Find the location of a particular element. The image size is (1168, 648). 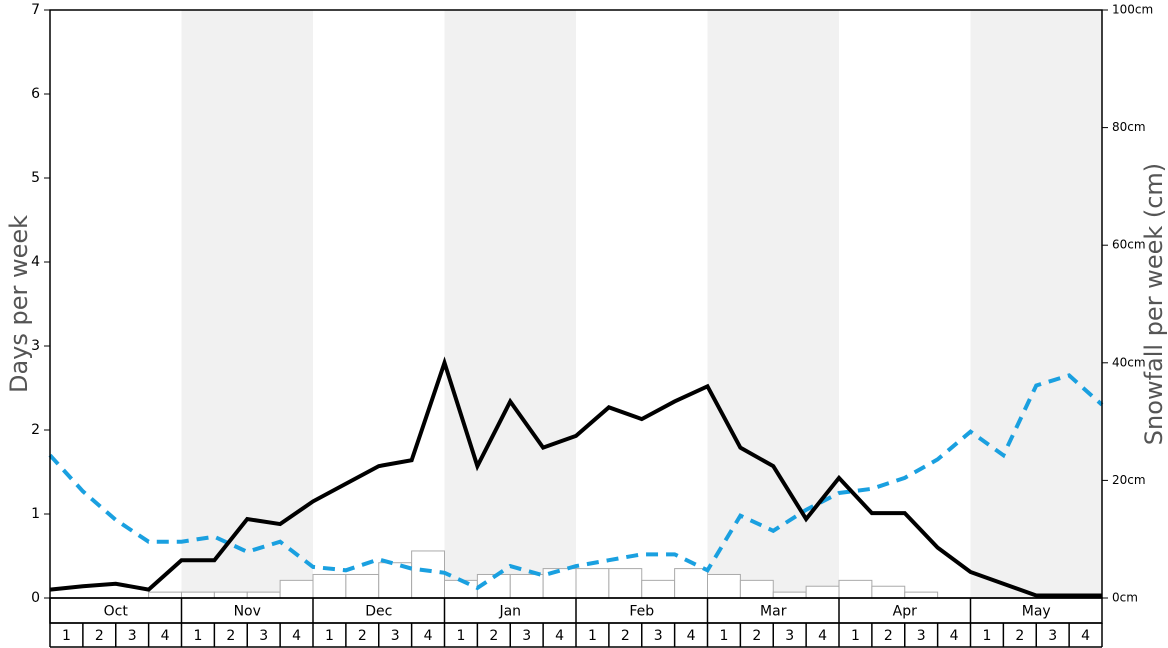

y2-tick-label: 100cm is located at coordinates (1132, 10).